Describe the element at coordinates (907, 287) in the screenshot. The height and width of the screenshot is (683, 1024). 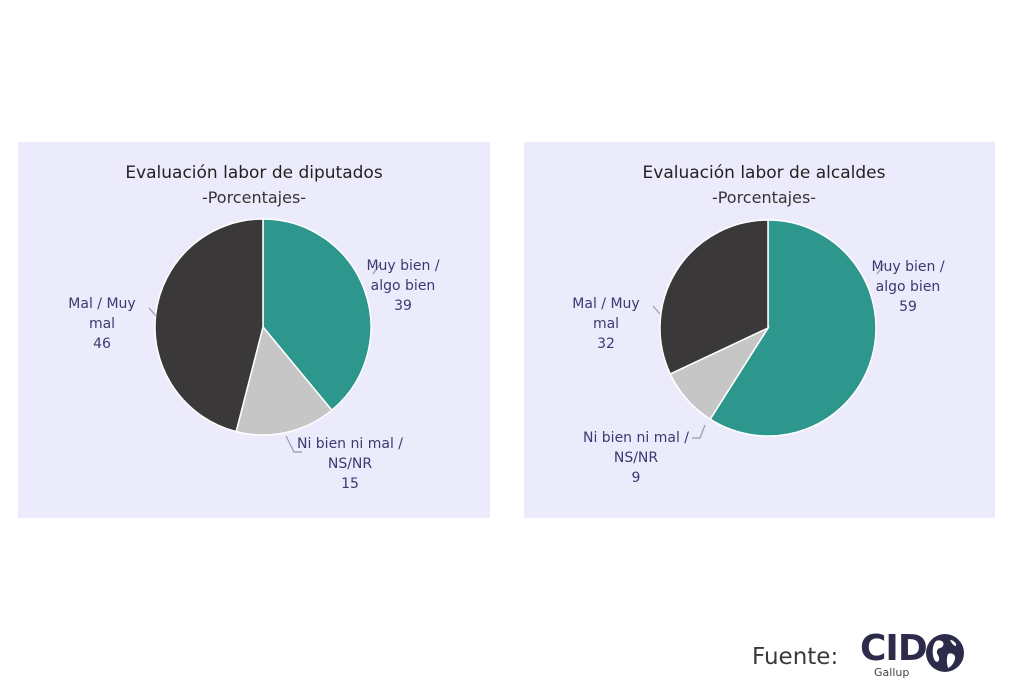
I see `slice-label: Muy bien / algo bien 59` at that location.